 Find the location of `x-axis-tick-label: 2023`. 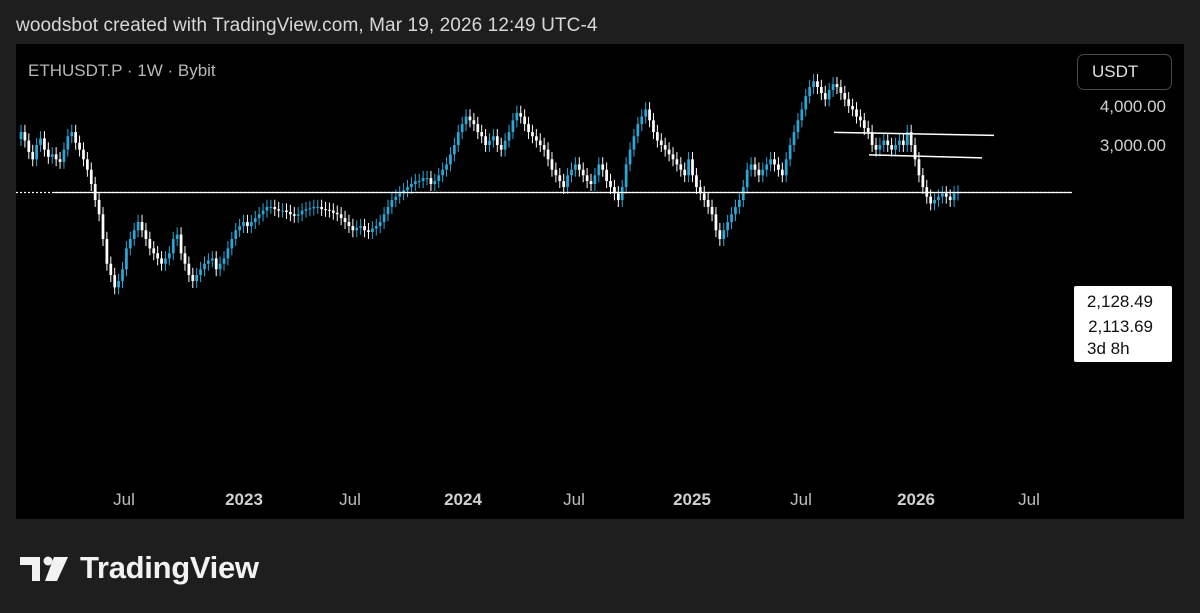

x-axis-tick-label: 2023 is located at coordinates (244, 499).